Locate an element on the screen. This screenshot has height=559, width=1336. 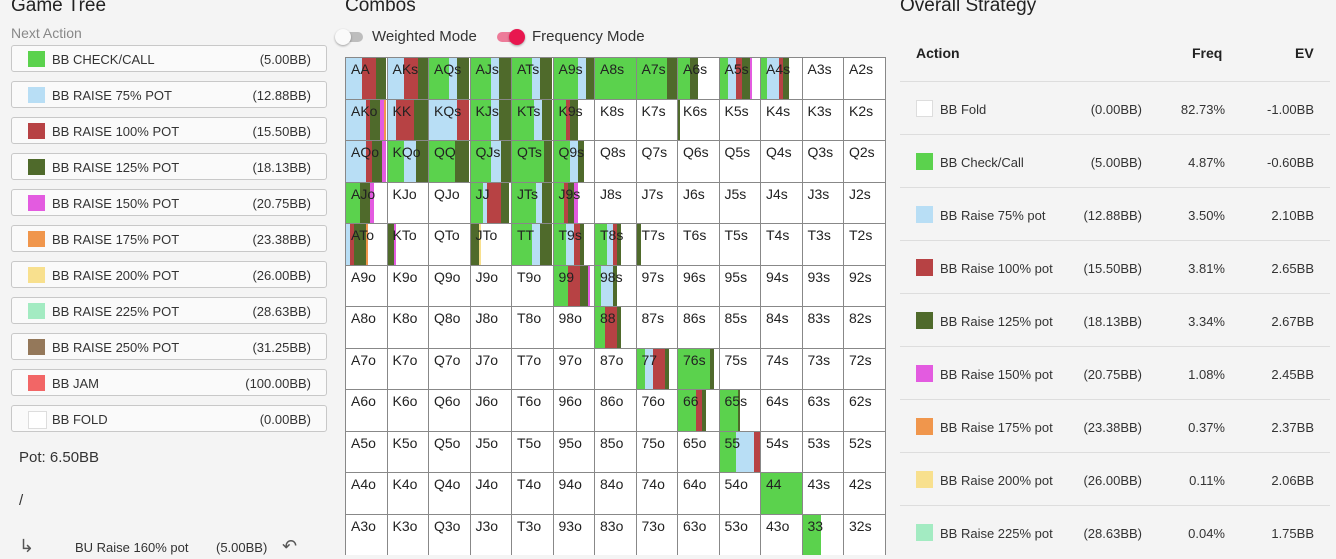
action-button: BB CHECK/CALL (5.00BB) is located at coordinates (169, 58).